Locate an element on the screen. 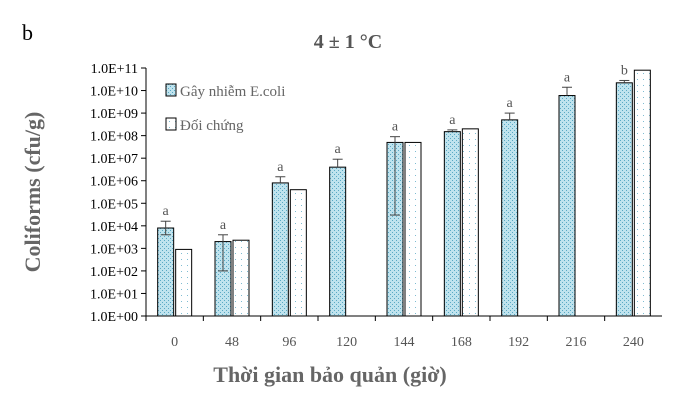  y-tick-label: 1.0E+05 is located at coordinates (114, 204).